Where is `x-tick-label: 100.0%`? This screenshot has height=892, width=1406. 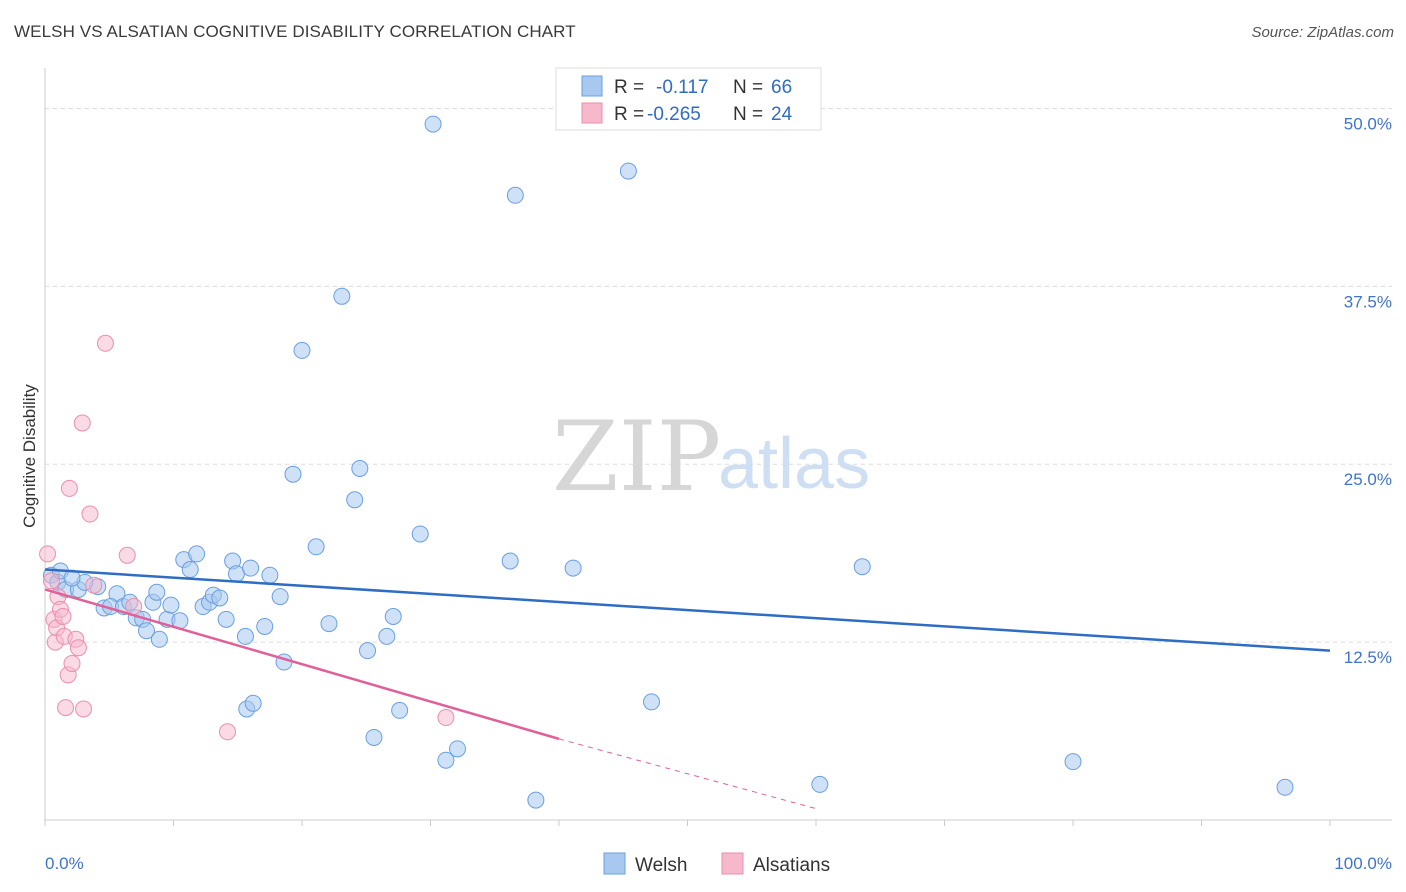
x-tick-label: 100.0% is located at coordinates (1363, 863).